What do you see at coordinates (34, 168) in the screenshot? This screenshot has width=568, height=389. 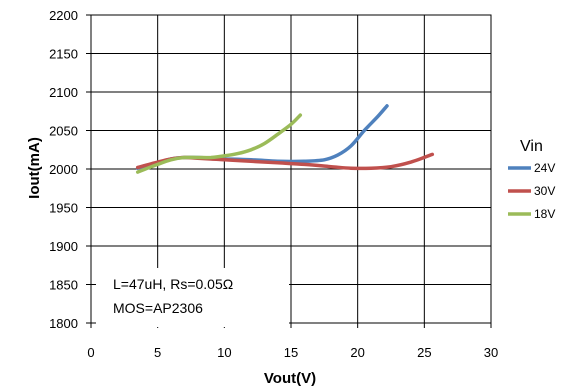 I see `y-axis-title: Iout(mA)` at bounding box center [34, 168].